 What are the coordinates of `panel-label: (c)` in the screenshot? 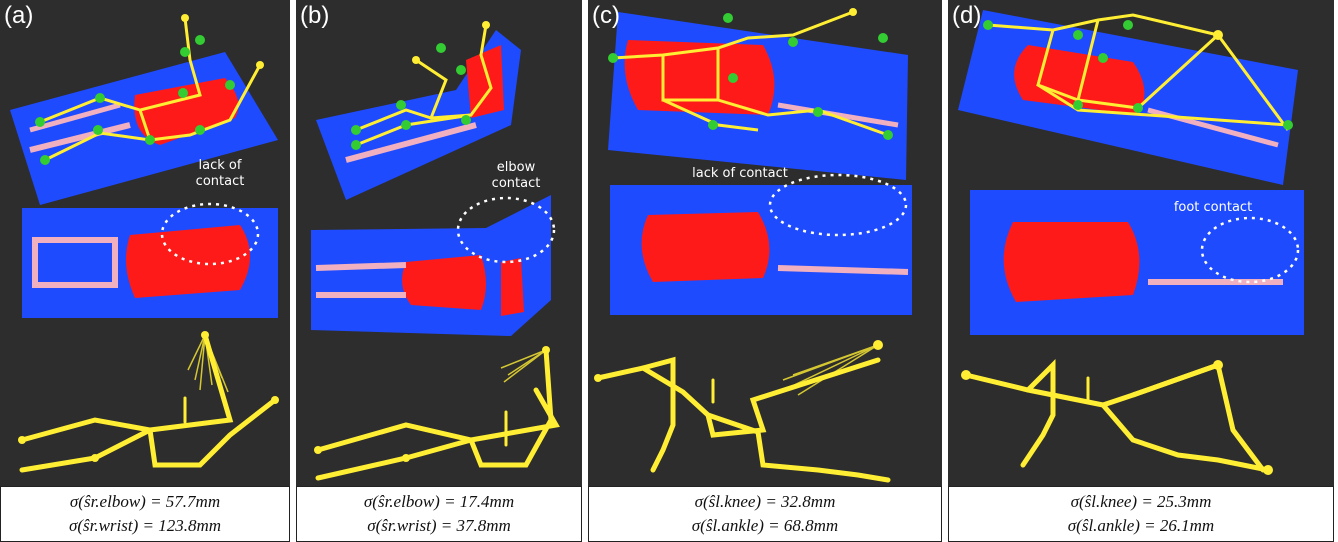 It's located at (606, 15).